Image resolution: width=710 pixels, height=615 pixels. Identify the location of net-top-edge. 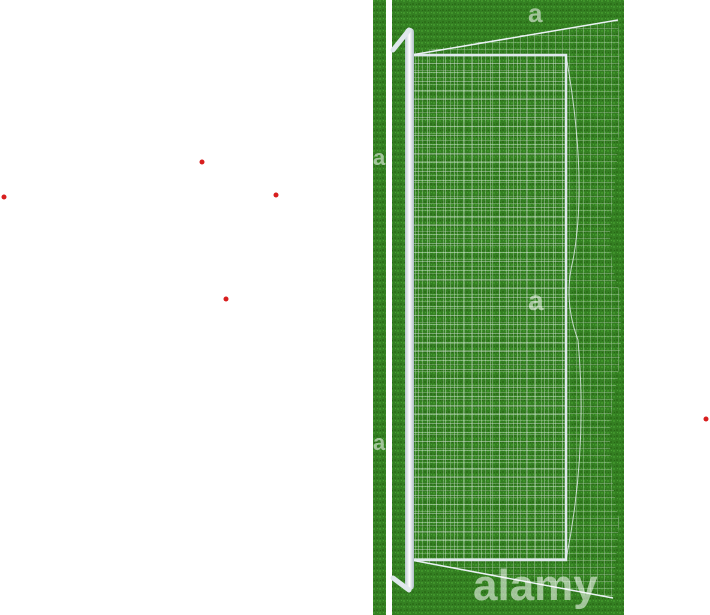
(514, 37).